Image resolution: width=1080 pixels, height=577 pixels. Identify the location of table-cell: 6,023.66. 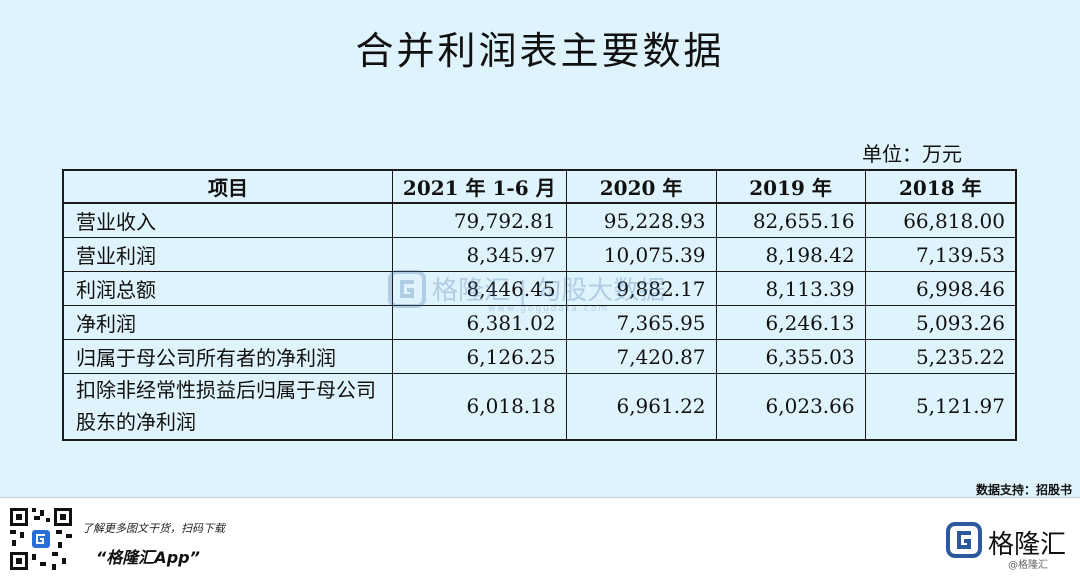
(790, 406).